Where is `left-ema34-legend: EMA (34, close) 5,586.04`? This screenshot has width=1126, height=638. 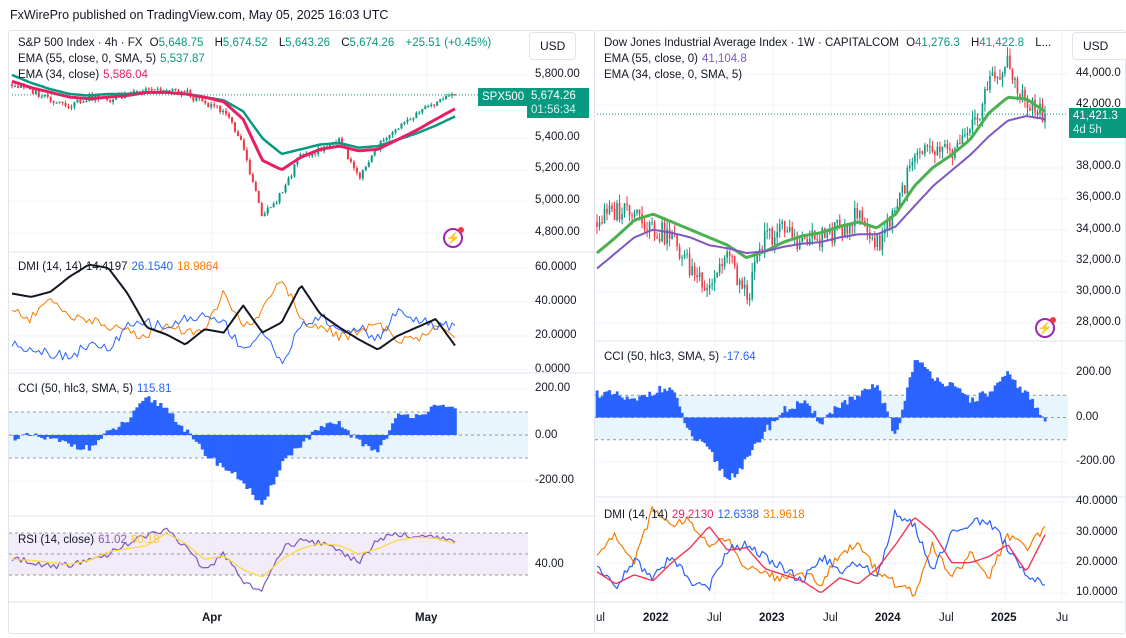
left-ema34-legend: EMA (34, close) 5,586.04 is located at coordinates (83, 75).